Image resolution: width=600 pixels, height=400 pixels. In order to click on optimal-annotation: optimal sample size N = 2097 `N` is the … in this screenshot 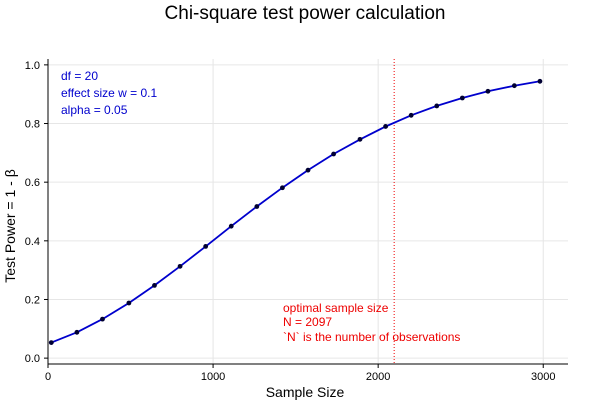, I will do `click(371, 322)`.